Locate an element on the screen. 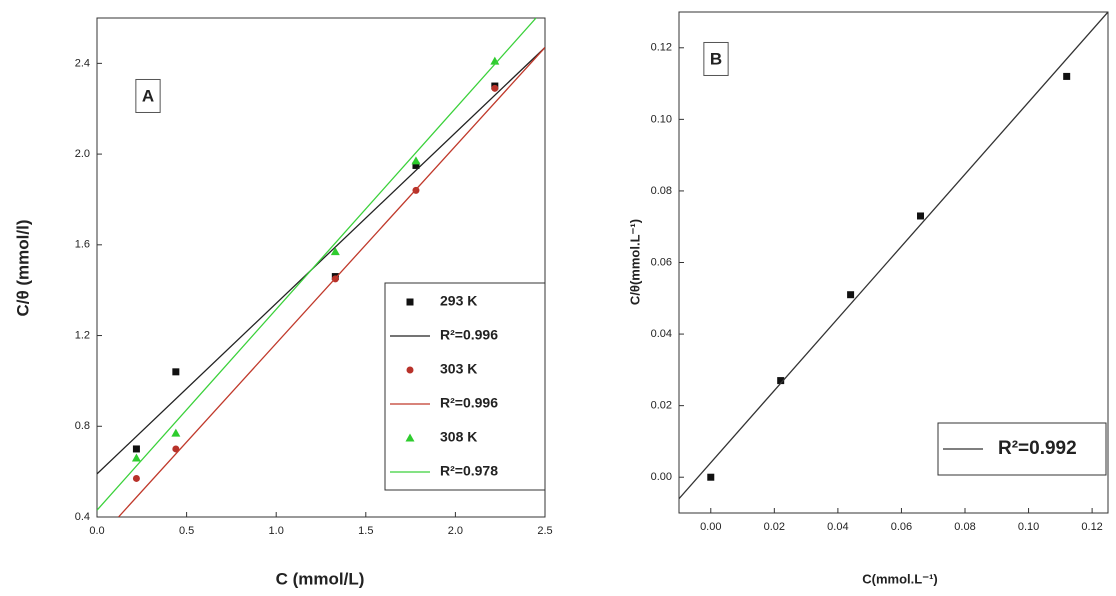 The image size is (1116, 596). y-tick-label: 2.0 is located at coordinates (82, 154).